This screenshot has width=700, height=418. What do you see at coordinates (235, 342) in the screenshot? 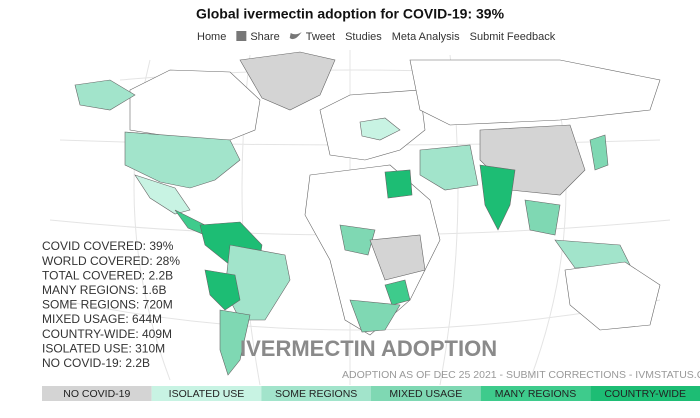
I see `argentina-chile` at bounding box center [235, 342].